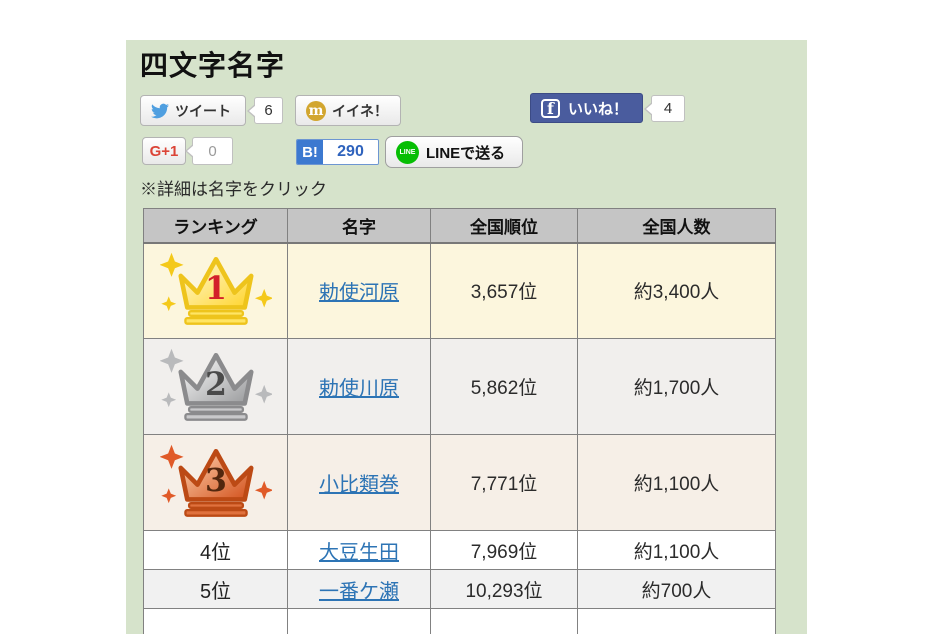  What do you see at coordinates (215, 621) in the screenshot?
I see `rank-cell` at bounding box center [215, 621].